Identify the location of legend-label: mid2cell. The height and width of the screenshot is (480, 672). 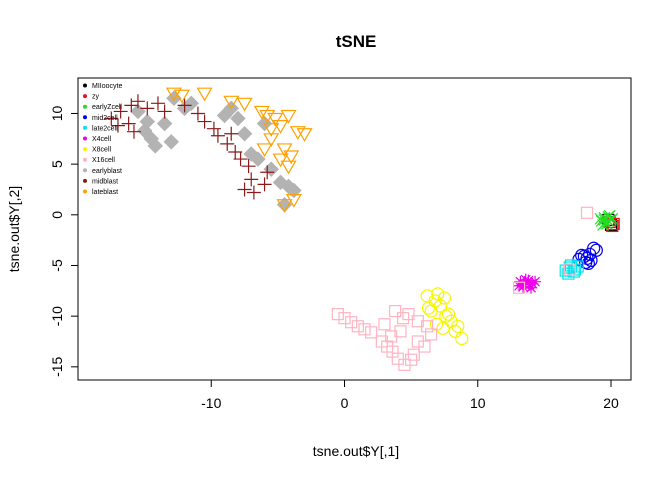
(105, 118).